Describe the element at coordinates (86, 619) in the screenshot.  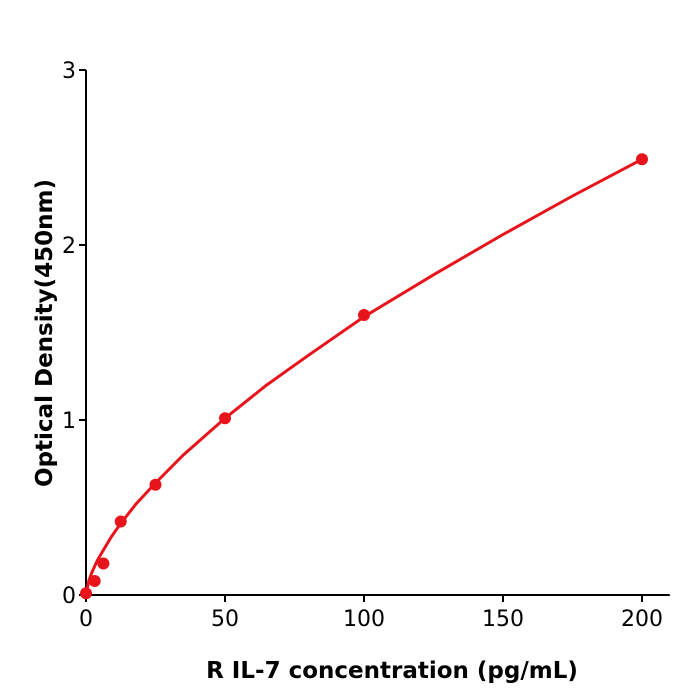
I see `x-tick-label: 0` at that location.